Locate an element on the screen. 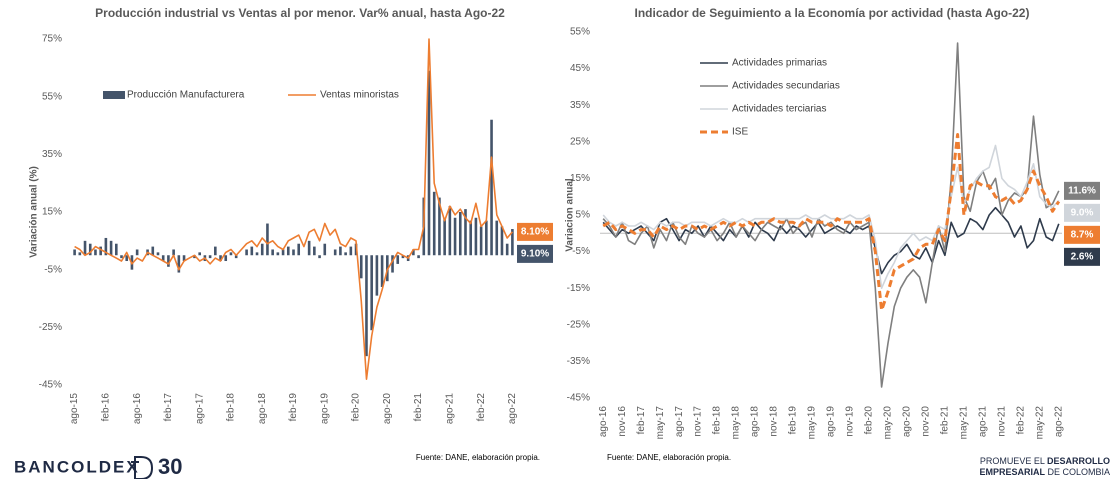 The height and width of the screenshot is (479, 1119). x-tick-label: may-17 is located at coordinates (660, 423).